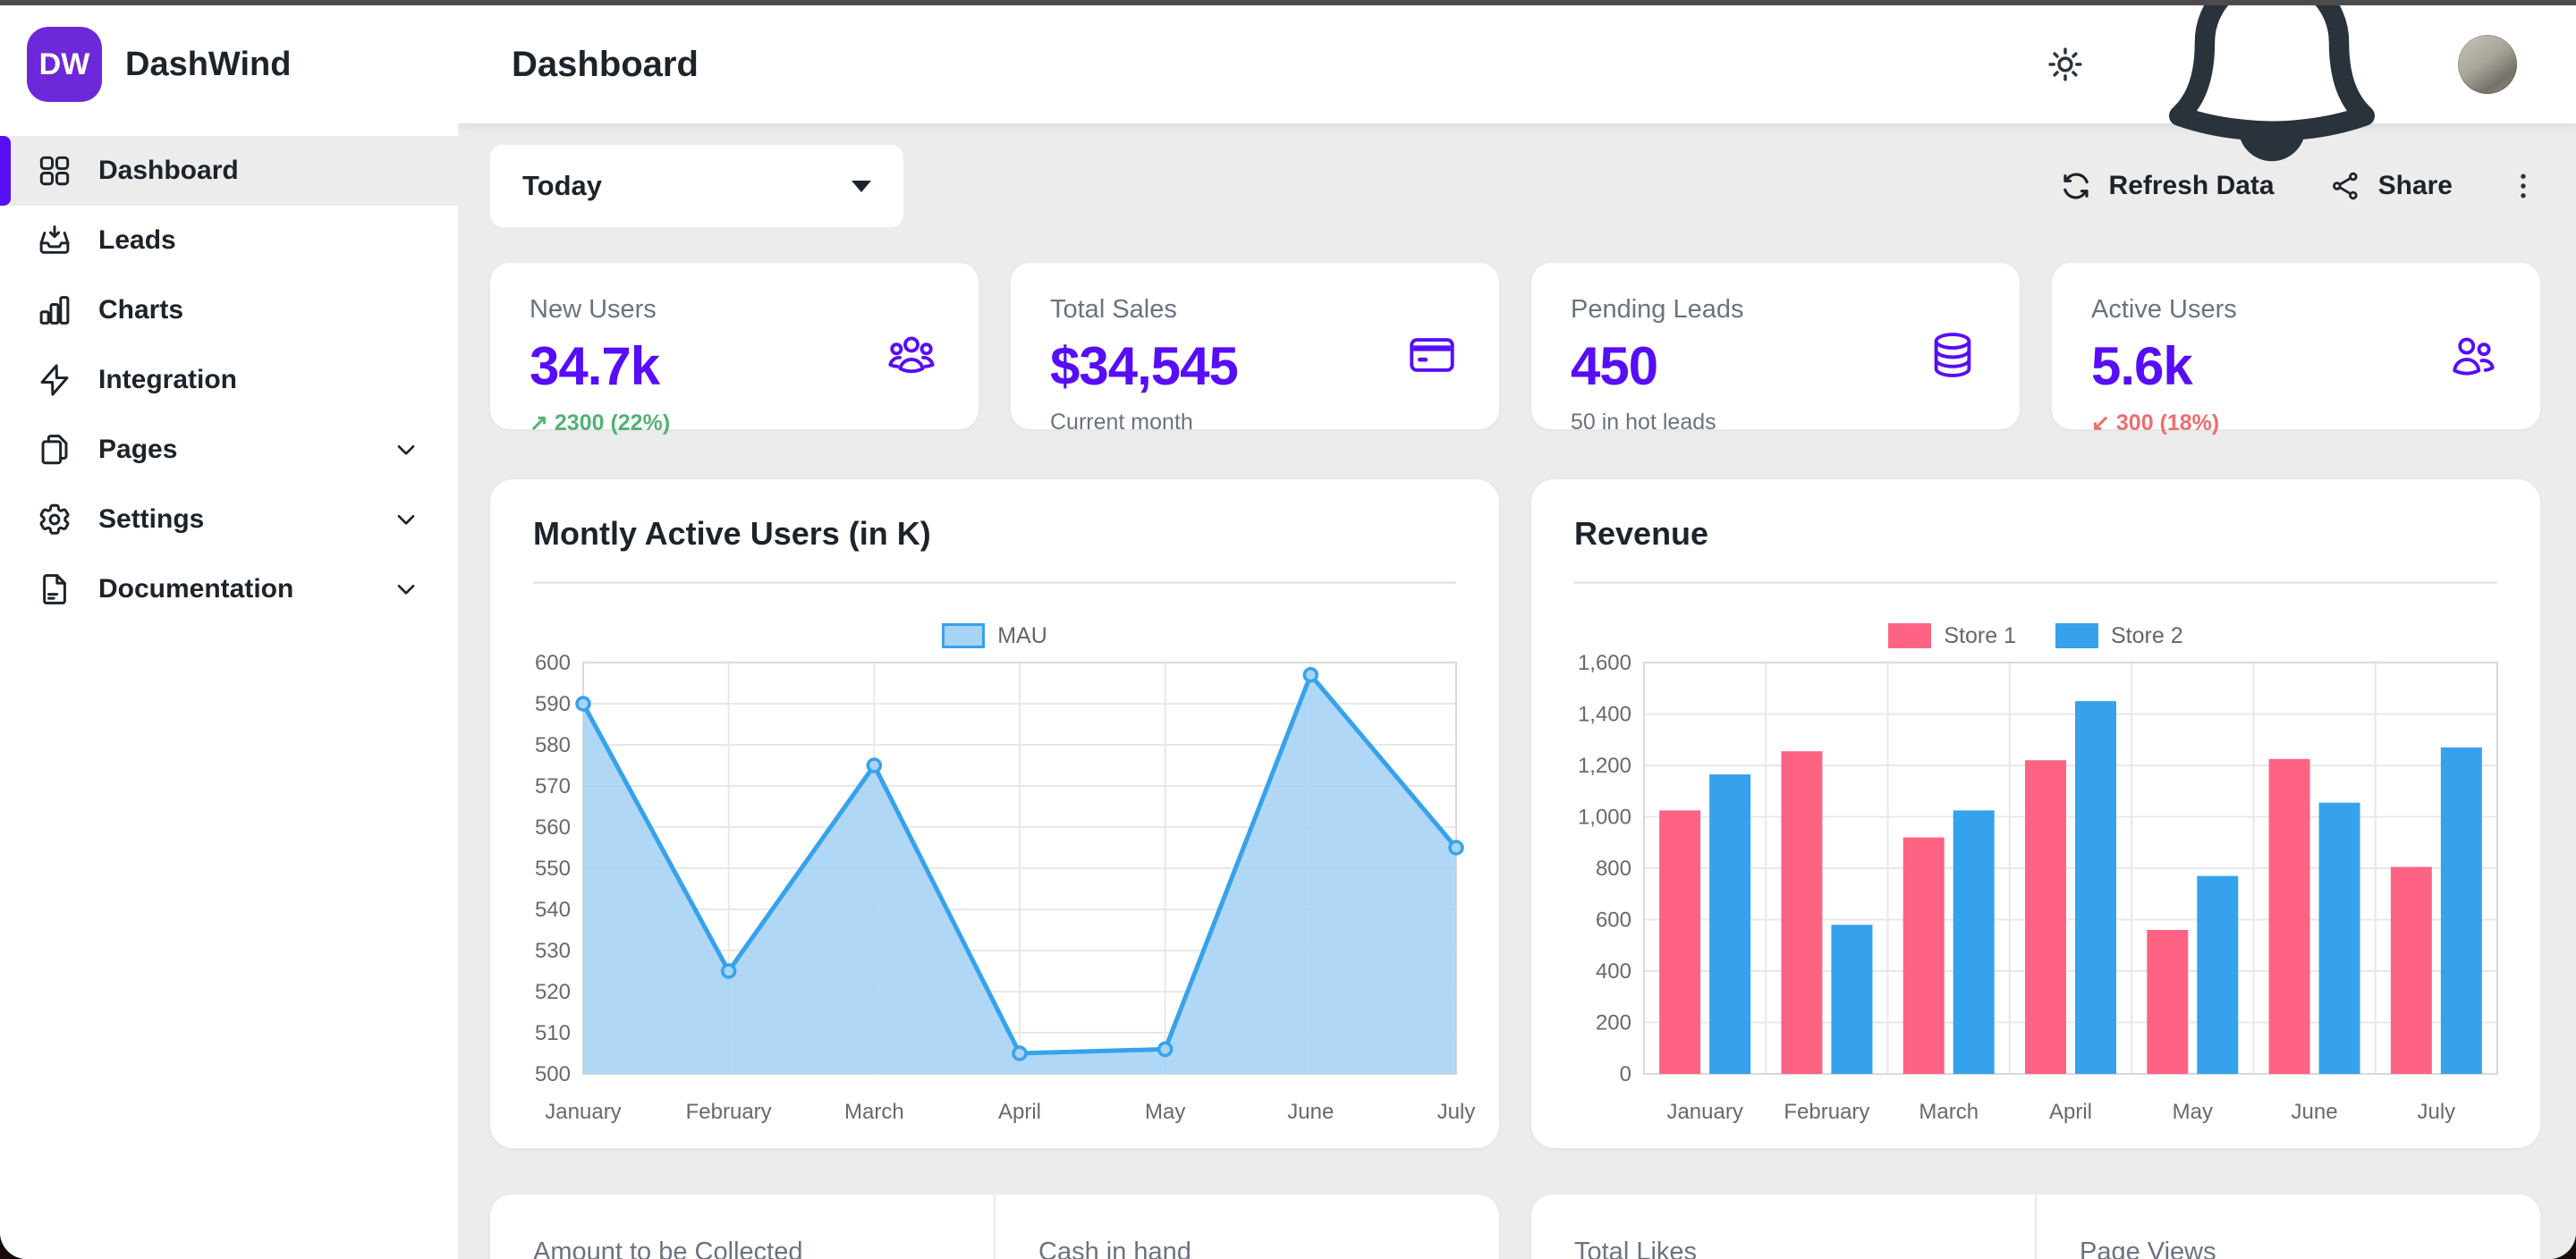 The height and width of the screenshot is (1259, 2576). I want to click on squares-grid-icon, so click(54, 171).